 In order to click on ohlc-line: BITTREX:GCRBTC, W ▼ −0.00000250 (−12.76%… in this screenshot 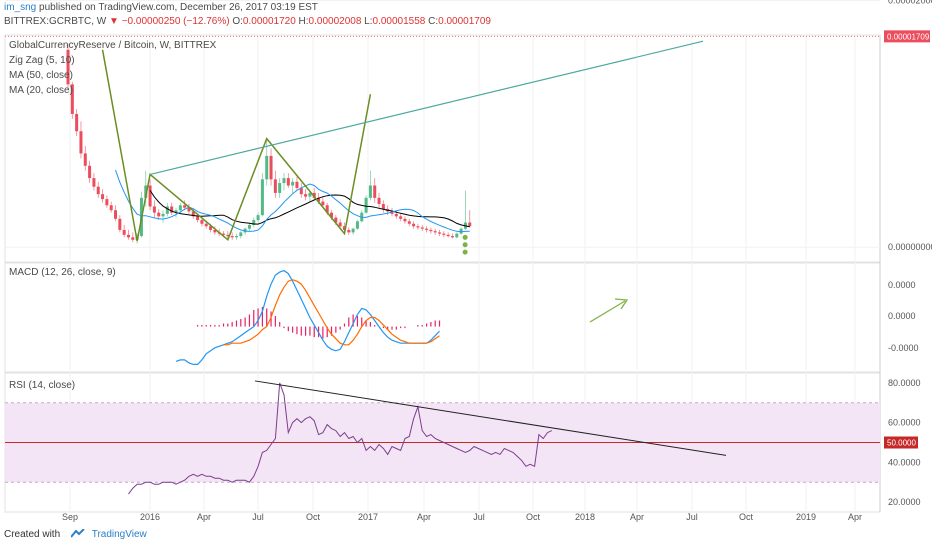, I will do `click(247, 21)`.